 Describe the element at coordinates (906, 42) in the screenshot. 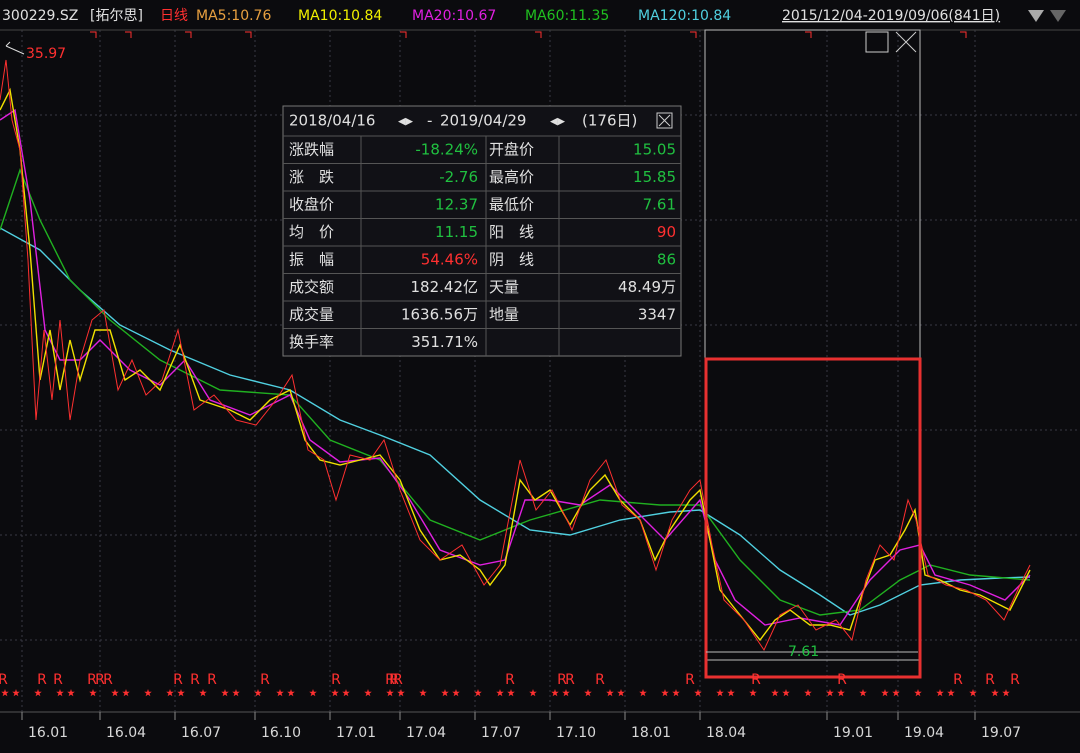

I see `close-icon` at that location.